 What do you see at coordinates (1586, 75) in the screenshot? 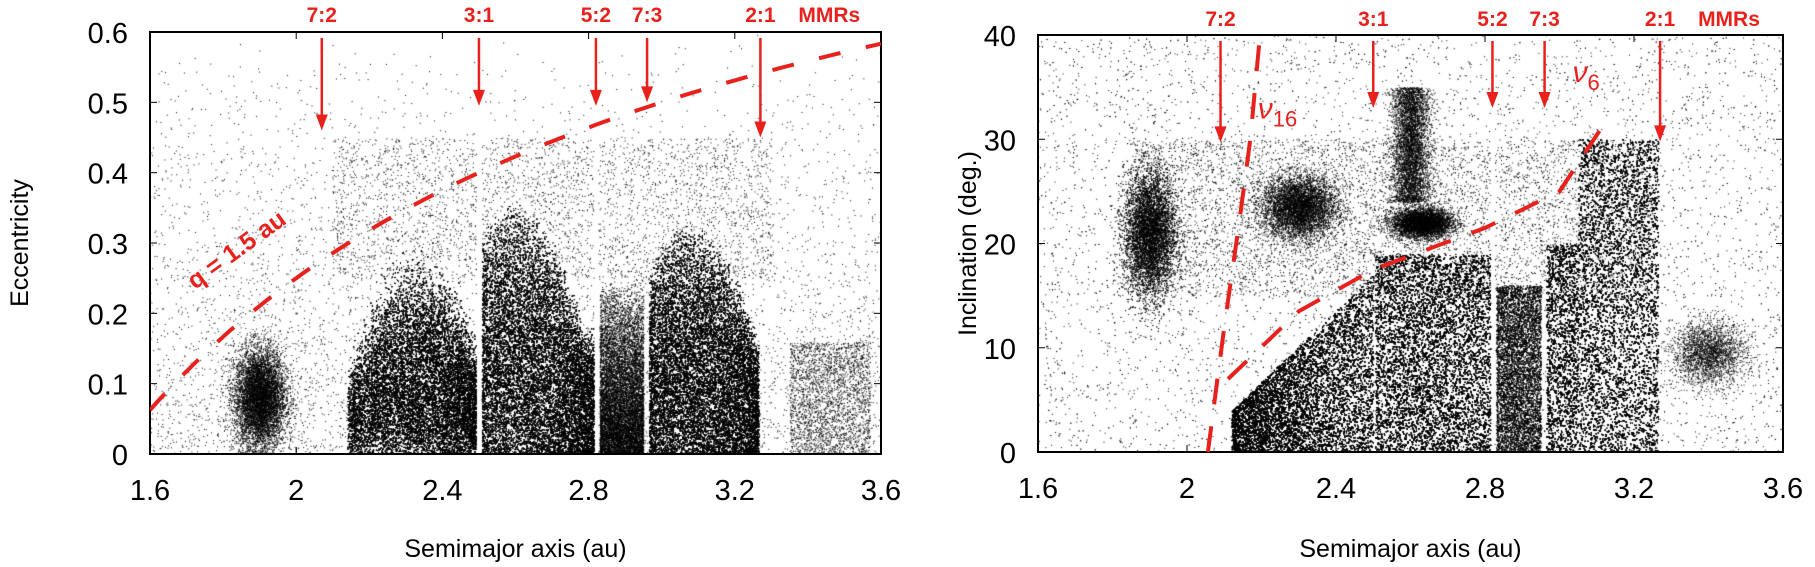
I see `nu6-label: ν6` at bounding box center [1586, 75].